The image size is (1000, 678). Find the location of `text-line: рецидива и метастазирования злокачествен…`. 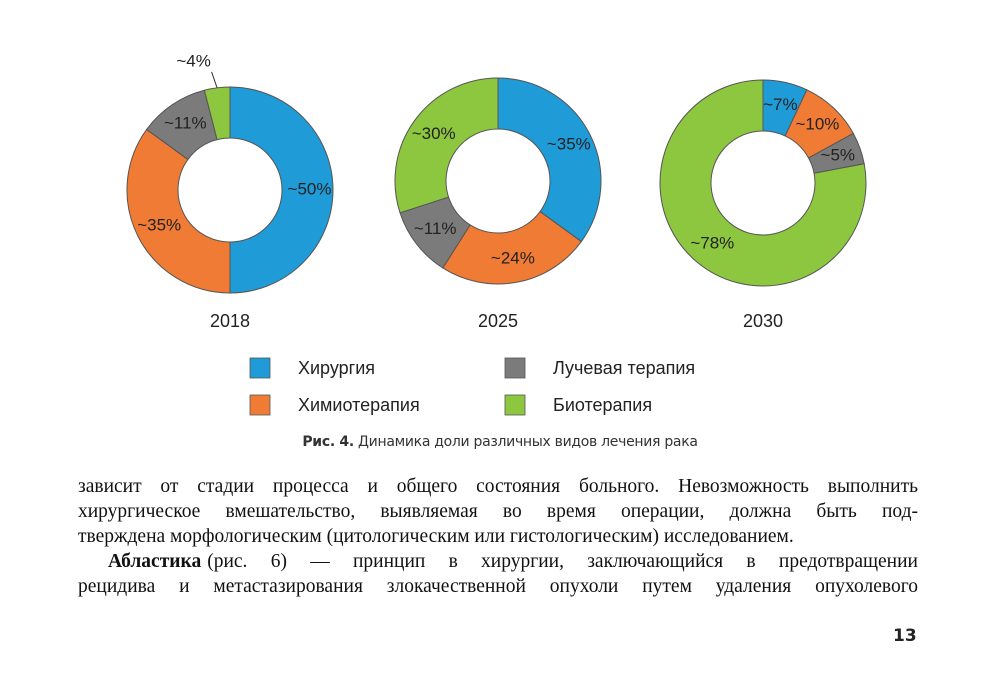

text-line: рецидива и метастазирования злокачествен… is located at coordinates (498, 586).